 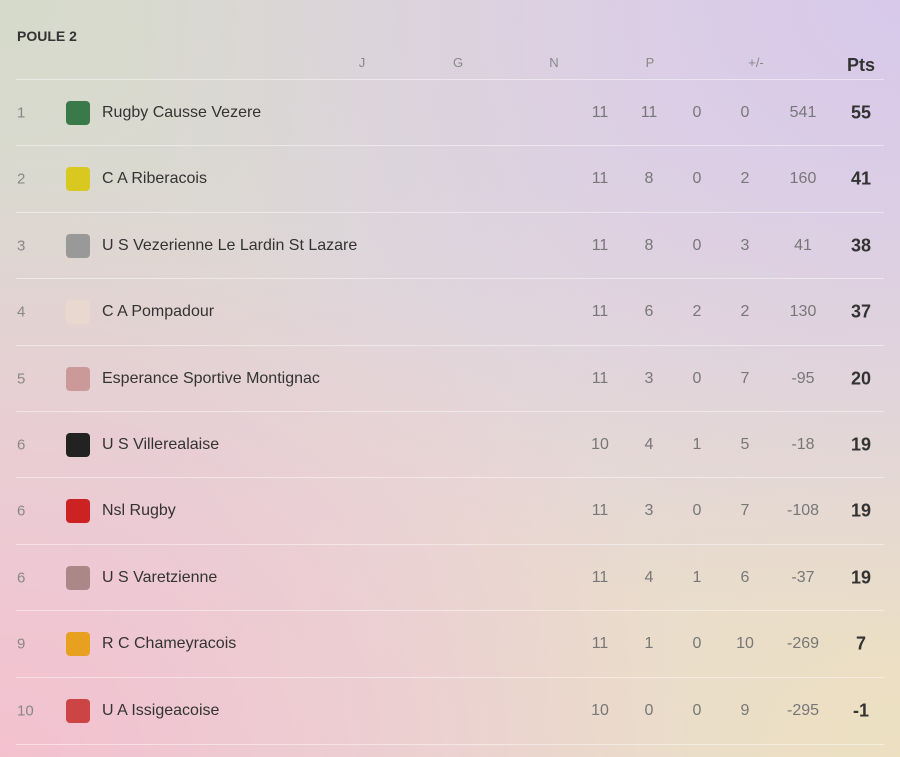 What do you see at coordinates (47, 36) in the screenshot?
I see `title: POULE 2` at bounding box center [47, 36].